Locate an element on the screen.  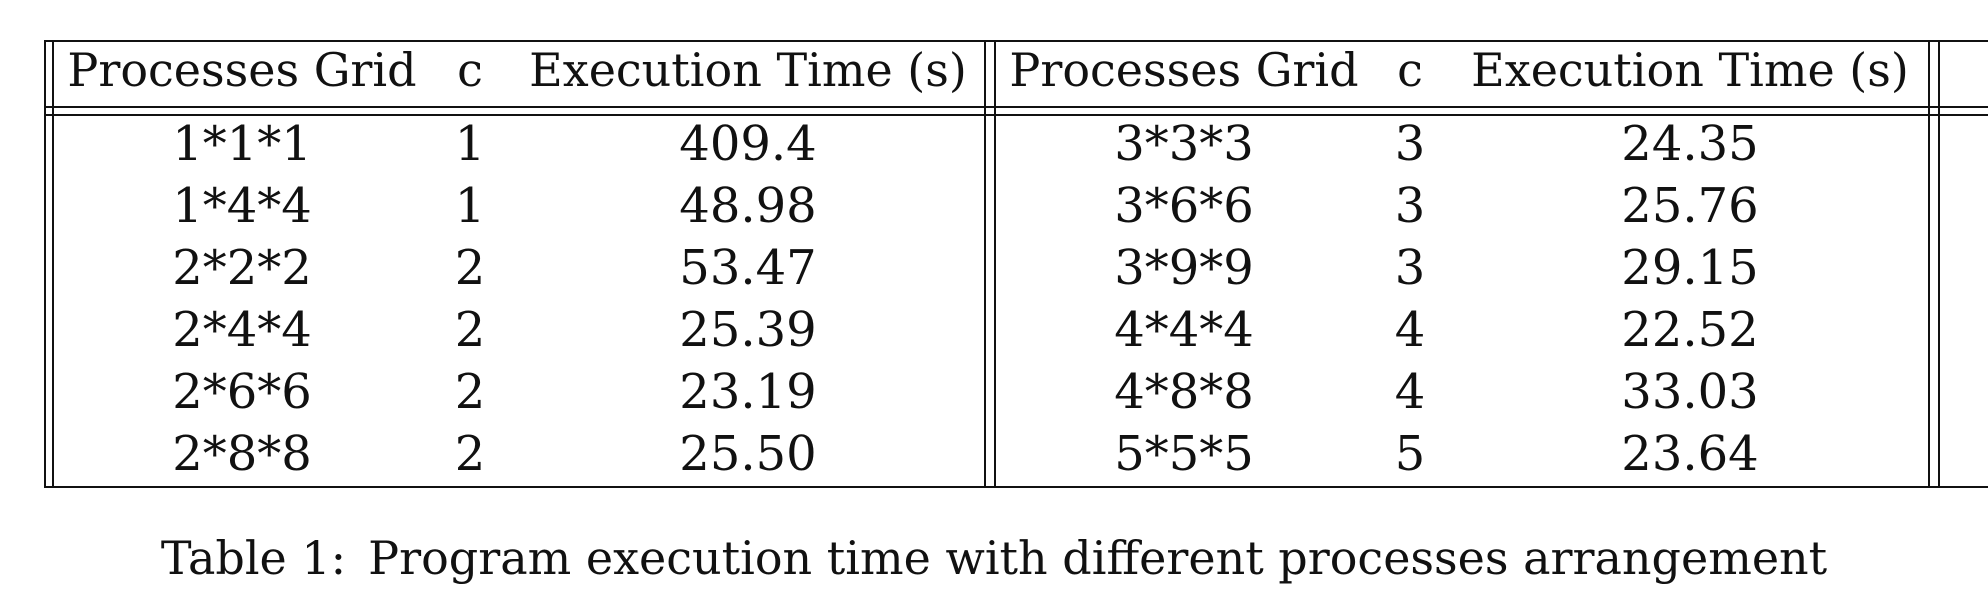
header-execution-time-right: Execution Time (s) is located at coordinates (1690, 70).